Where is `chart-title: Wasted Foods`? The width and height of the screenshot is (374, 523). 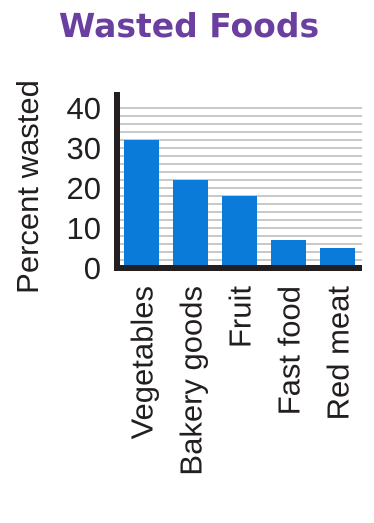 chart-title: Wasted Foods is located at coordinates (189, 25).